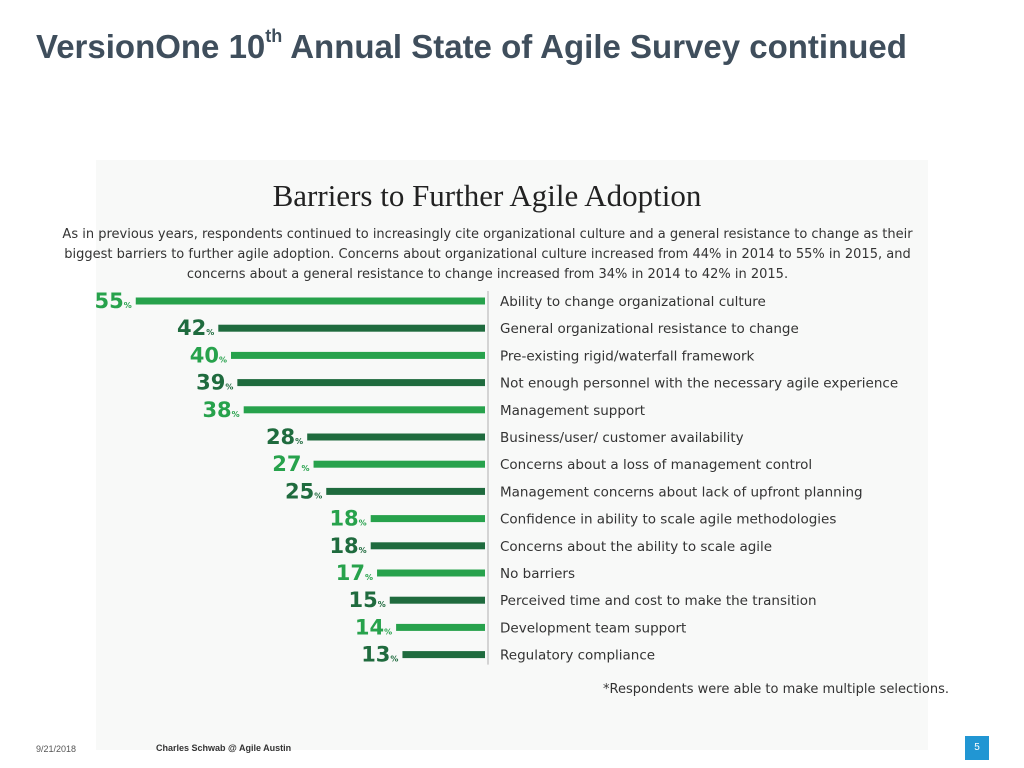 Image resolution: width=1024 pixels, height=768 pixels. I want to click on category-label: No barriers, so click(537, 574).